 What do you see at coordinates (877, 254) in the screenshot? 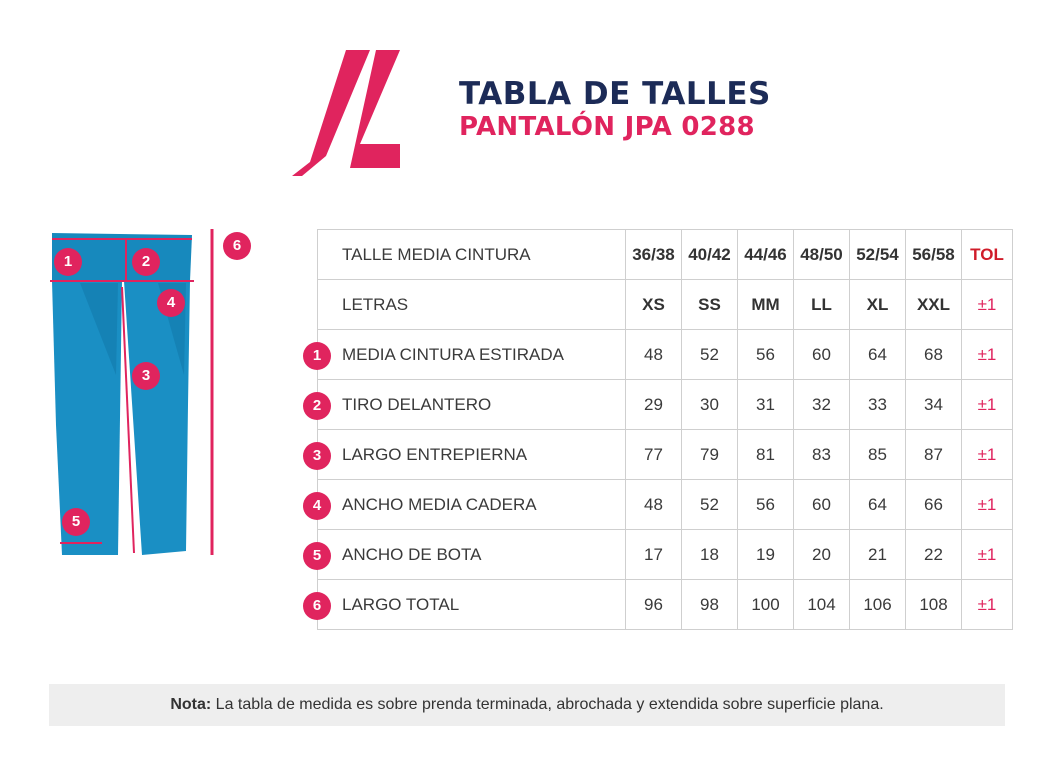
I see `size-header: 52/54` at bounding box center [877, 254].